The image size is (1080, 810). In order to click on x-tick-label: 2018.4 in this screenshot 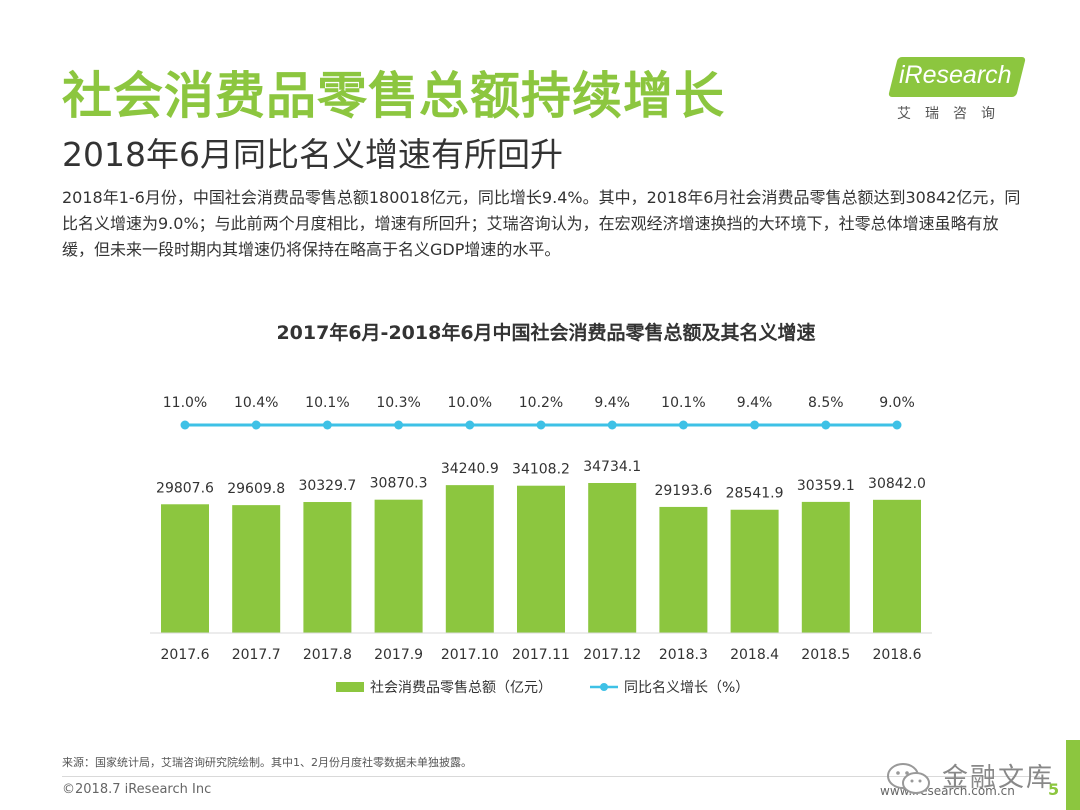, I will do `click(754, 655)`.